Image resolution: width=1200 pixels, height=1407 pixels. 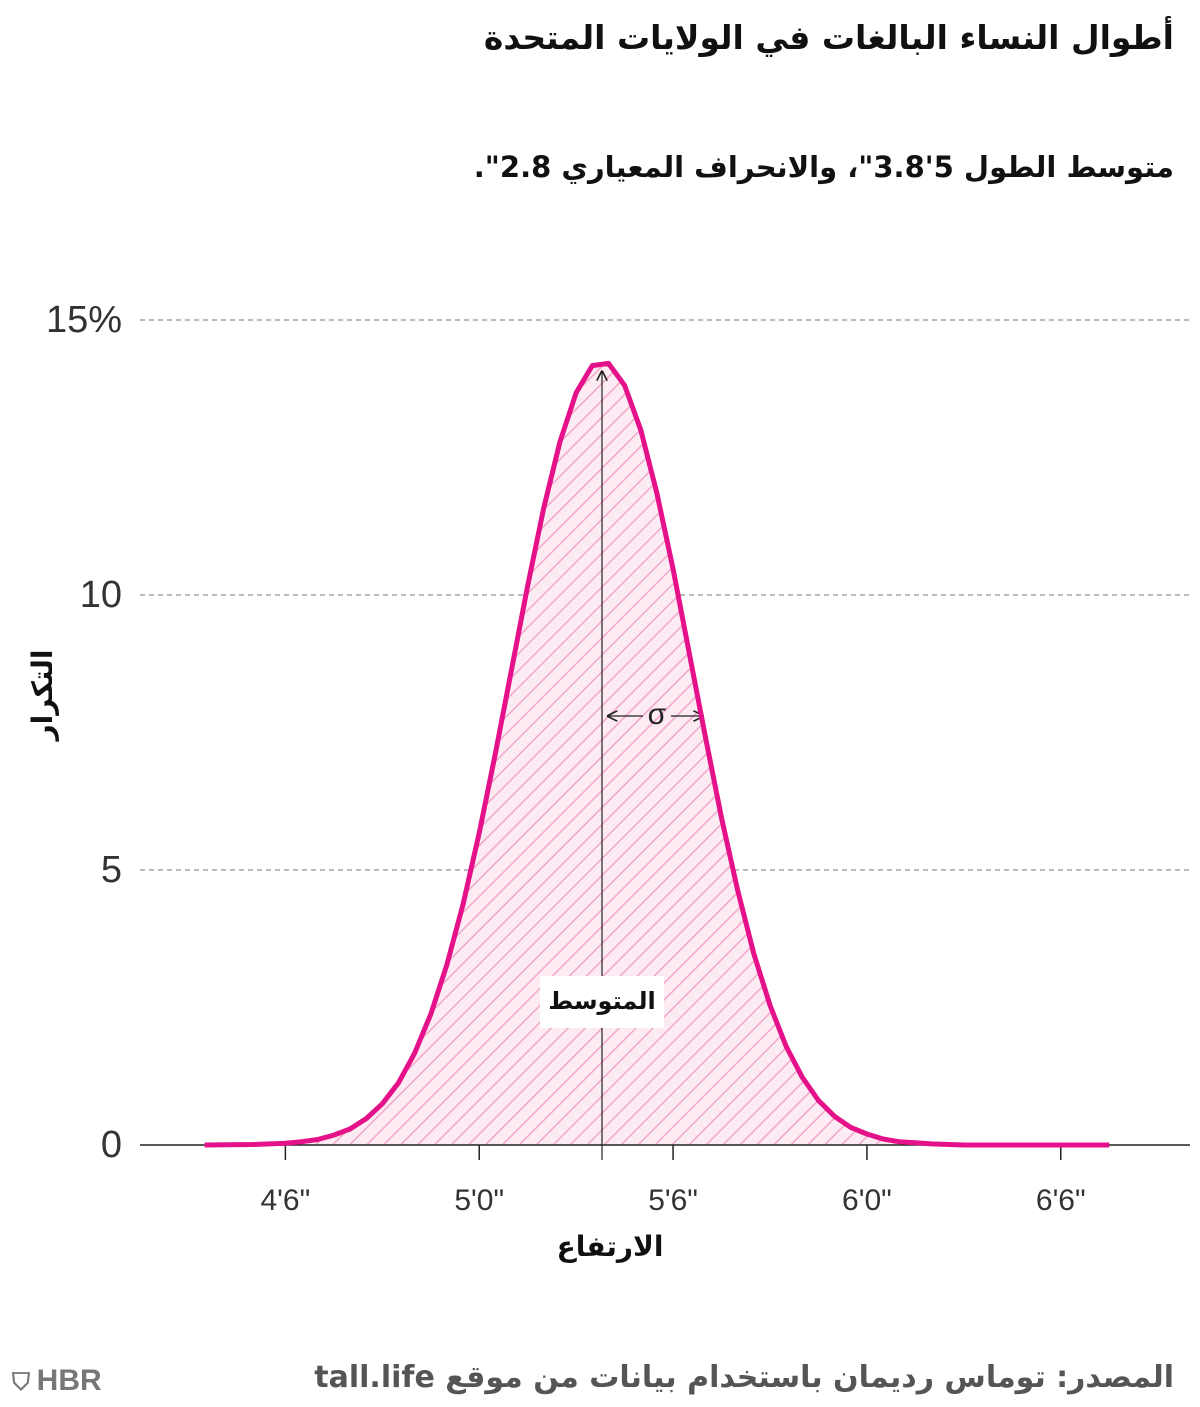 I want to click on mean-label: المتوسط, so click(x=601, y=1001).